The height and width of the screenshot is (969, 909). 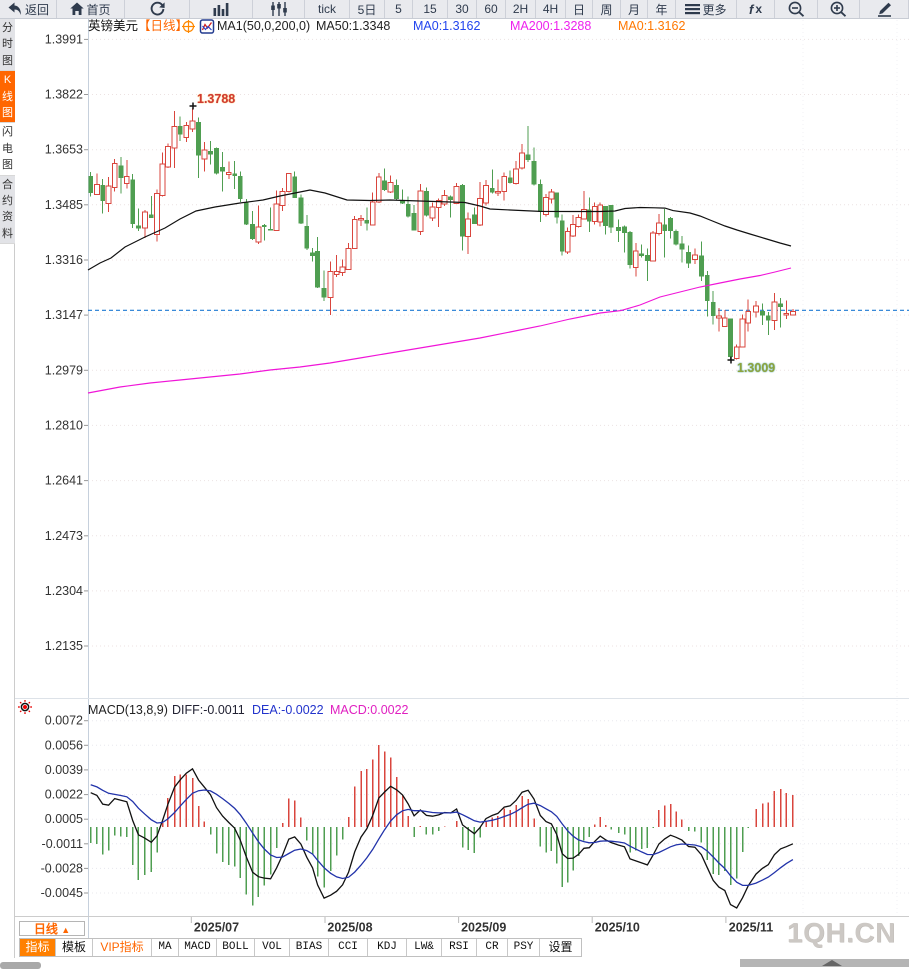 I want to click on svg-text: 2025/07, so click(x=216, y=928).